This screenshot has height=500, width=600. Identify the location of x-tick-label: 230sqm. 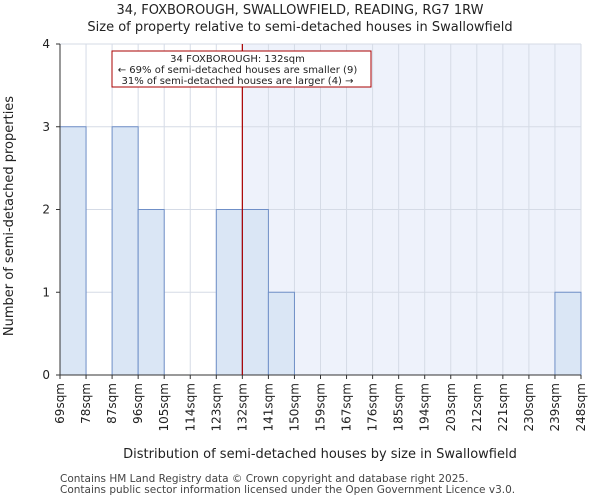
(529, 407).